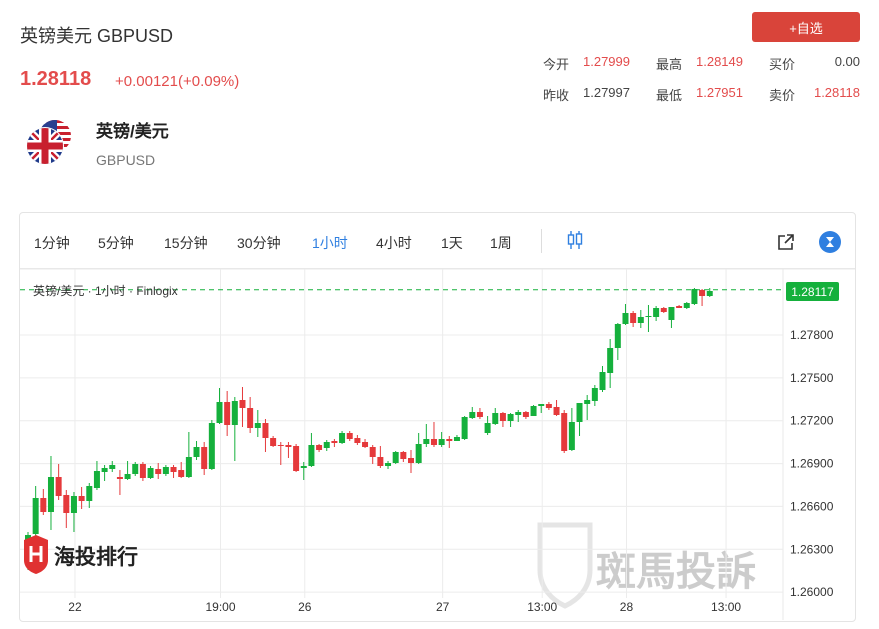 The height and width of the screenshot is (629, 879). What do you see at coordinates (812, 291) in the screenshot?
I see `last-price-label: 1.28117` at bounding box center [812, 291].